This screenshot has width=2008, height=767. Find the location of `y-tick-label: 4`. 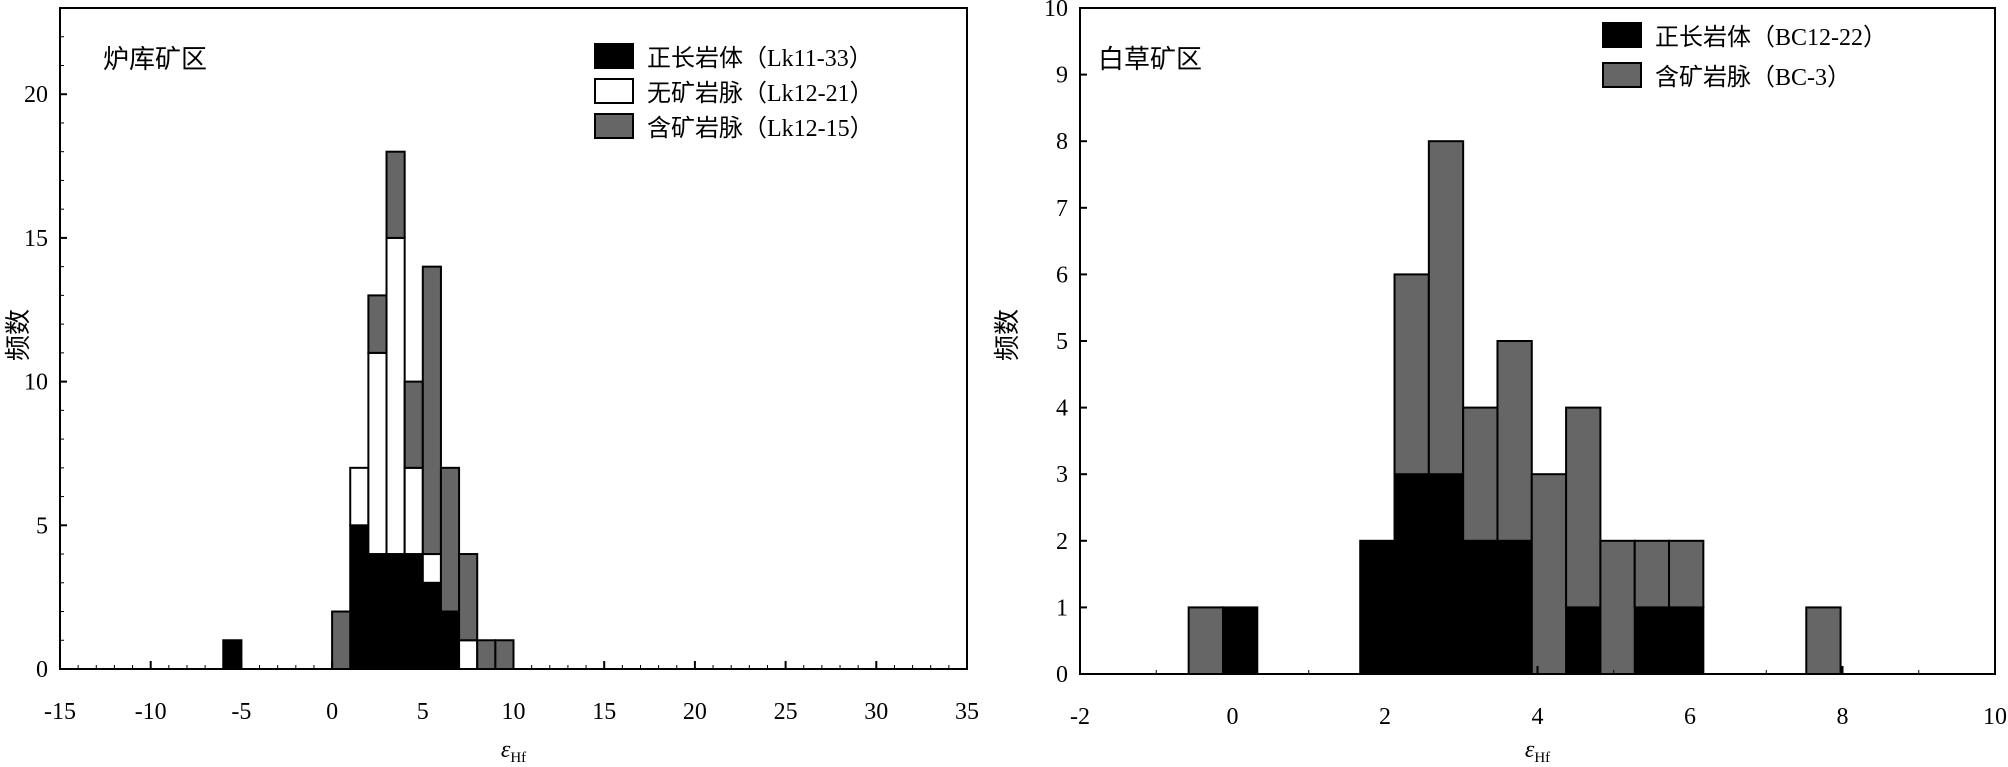

y-tick-label: 4 is located at coordinates (1062, 409).